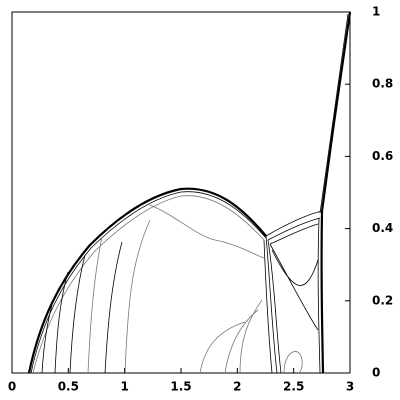 Image resolution: width=400 pixels, height=400 pixels. I want to click on x-tick-label: 3, so click(350, 387).